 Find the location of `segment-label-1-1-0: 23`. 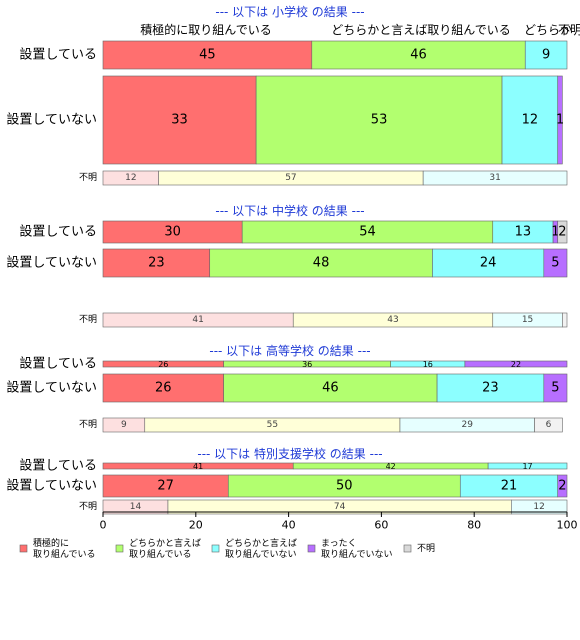

segment-label-1-1-0: 23 is located at coordinates (156, 263).